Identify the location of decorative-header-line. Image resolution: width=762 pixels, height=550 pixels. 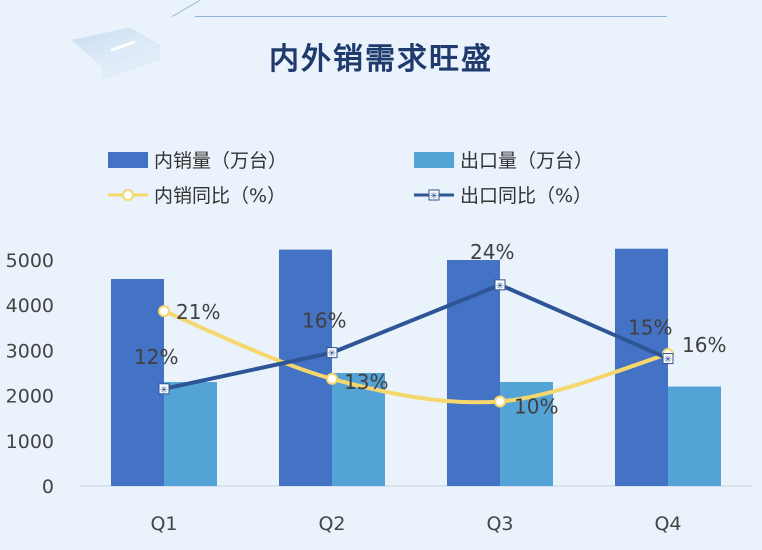
(431, 16).